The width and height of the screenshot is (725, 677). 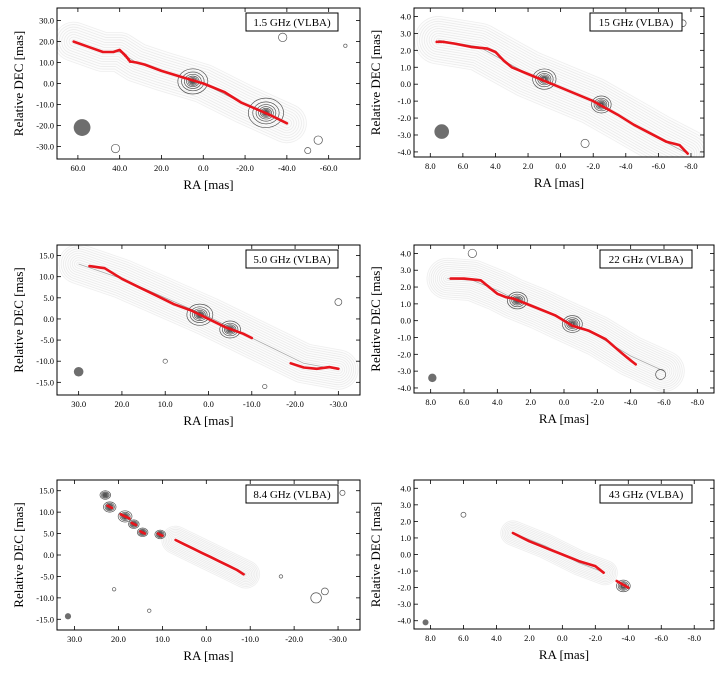 I want to click on x-tick-label: 30.0, so click(x=74, y=639).